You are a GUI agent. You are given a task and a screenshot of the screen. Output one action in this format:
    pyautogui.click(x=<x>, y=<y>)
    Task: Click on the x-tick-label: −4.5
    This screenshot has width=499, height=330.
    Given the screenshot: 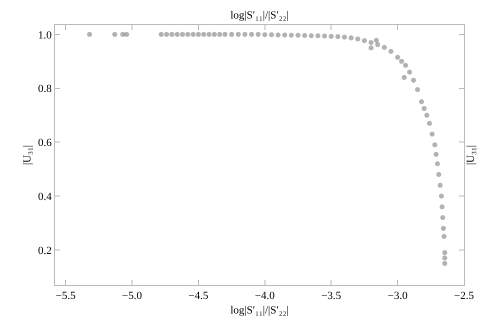 What is the action you would take?
    pyautogui.click(x=198, y=296)
    